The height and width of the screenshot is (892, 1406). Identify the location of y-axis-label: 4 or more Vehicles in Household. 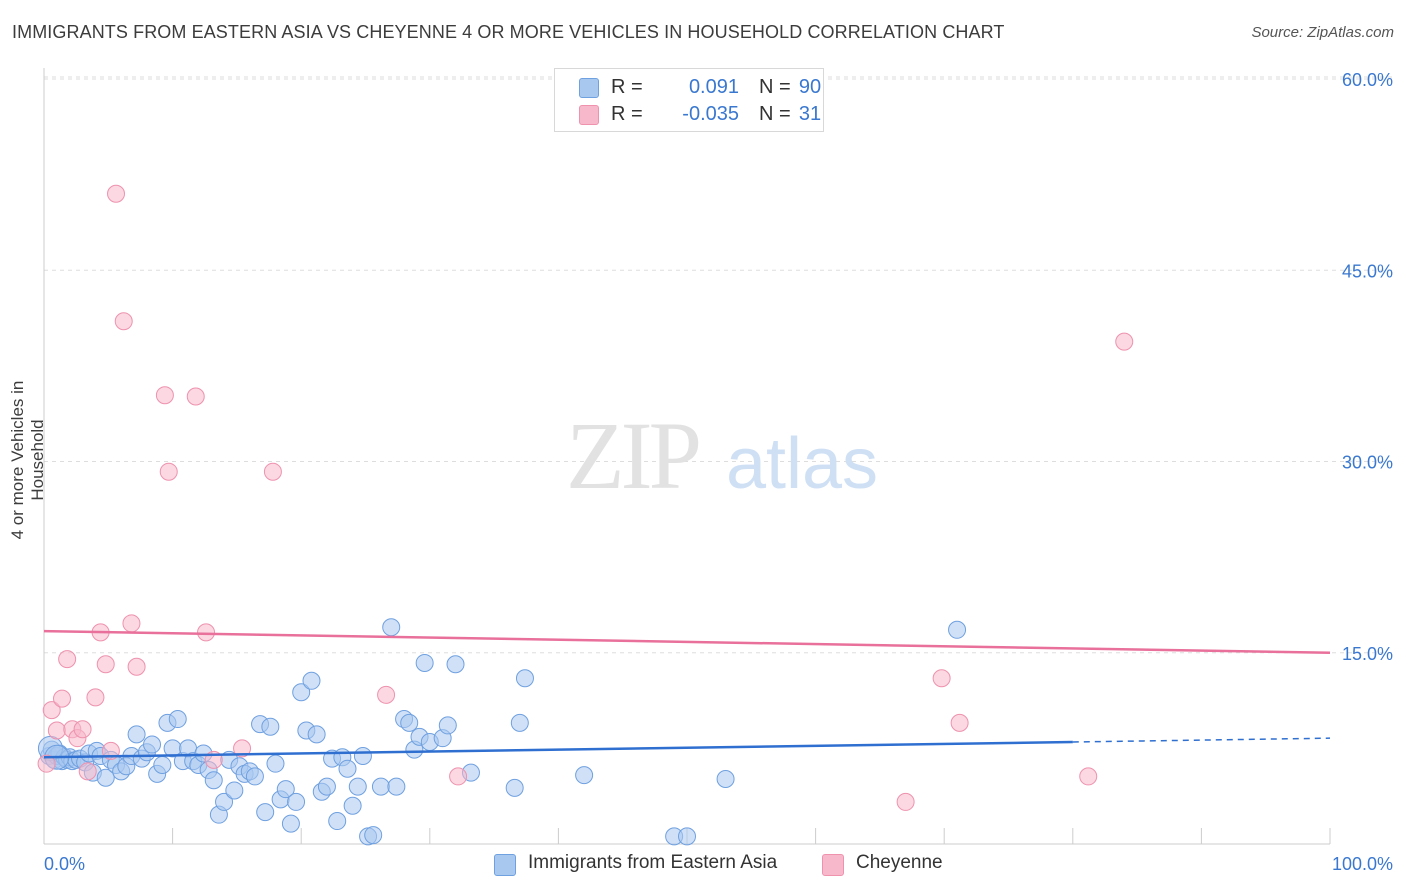
(27, 460).